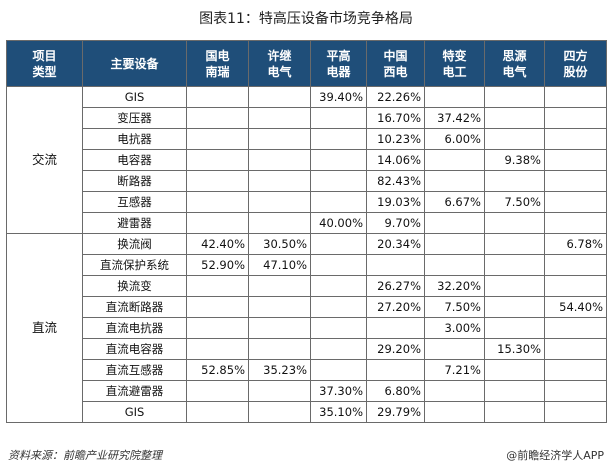  I want to click on share-cell: 32.20%, so click(454, 286).